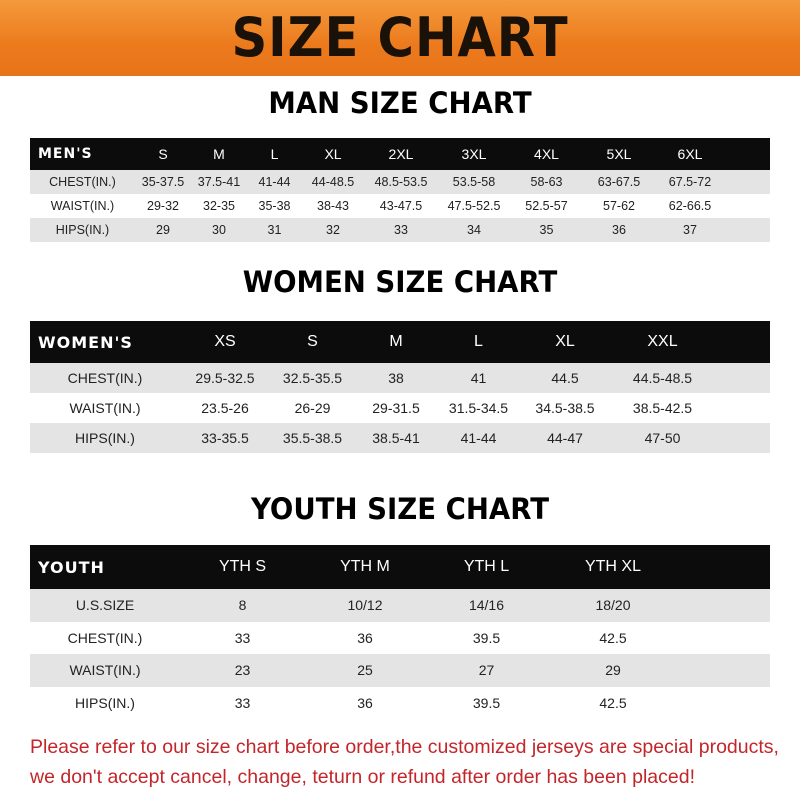 This screenshot has height=800, width=800. I want to click on table-row: HIPS(IN.) 29 30 31 32 33 34 35 36 37, so click(400, 230).